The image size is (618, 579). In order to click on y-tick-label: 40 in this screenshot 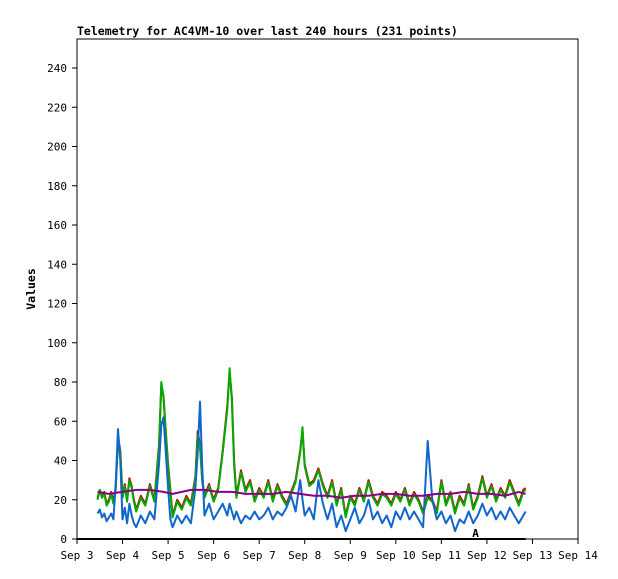, I will do `click(60, 461)`.